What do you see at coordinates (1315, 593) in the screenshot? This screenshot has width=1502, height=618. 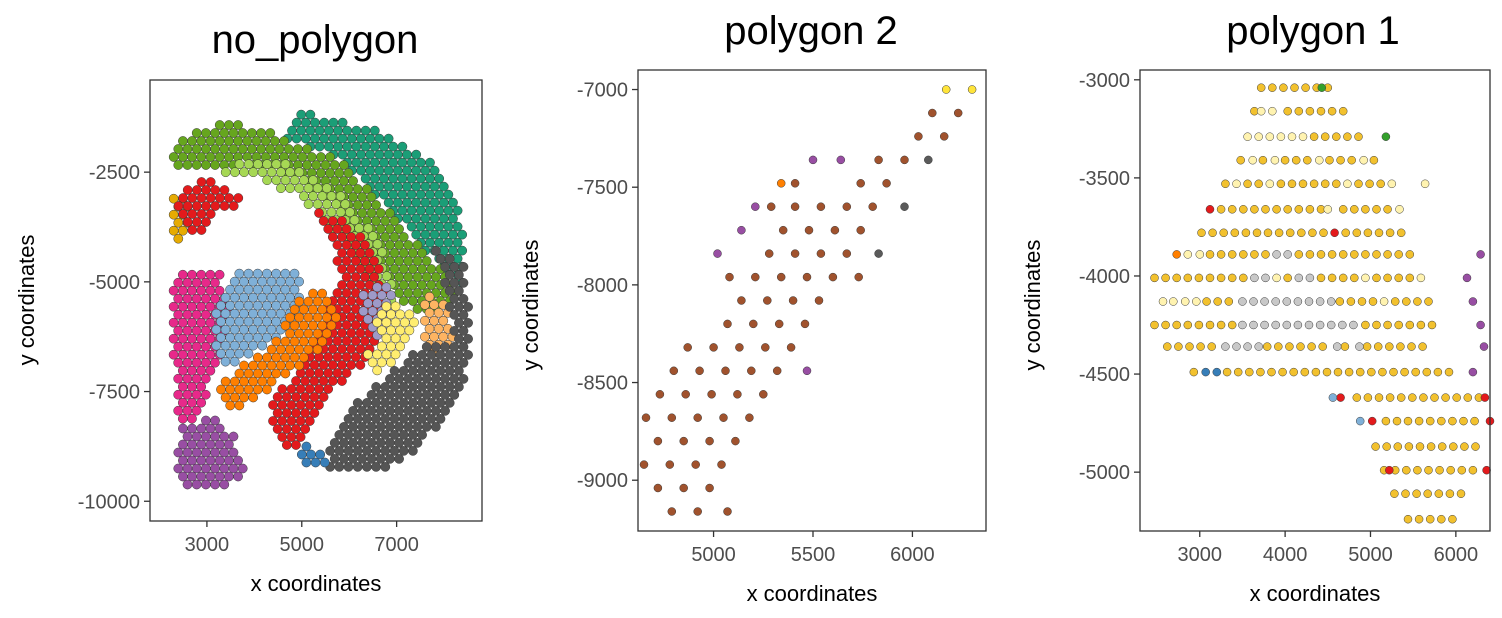 I see `panel-3-x-axis-title: x coordinates` at bounding box center [1315, 593].